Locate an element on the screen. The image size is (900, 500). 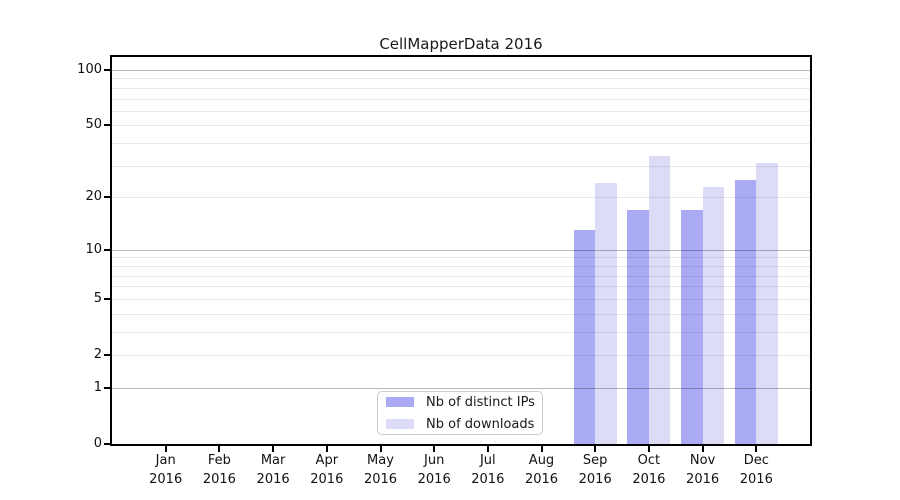
x-tick-label-apr: Apr 2016 is located at coordinates (327, 470).